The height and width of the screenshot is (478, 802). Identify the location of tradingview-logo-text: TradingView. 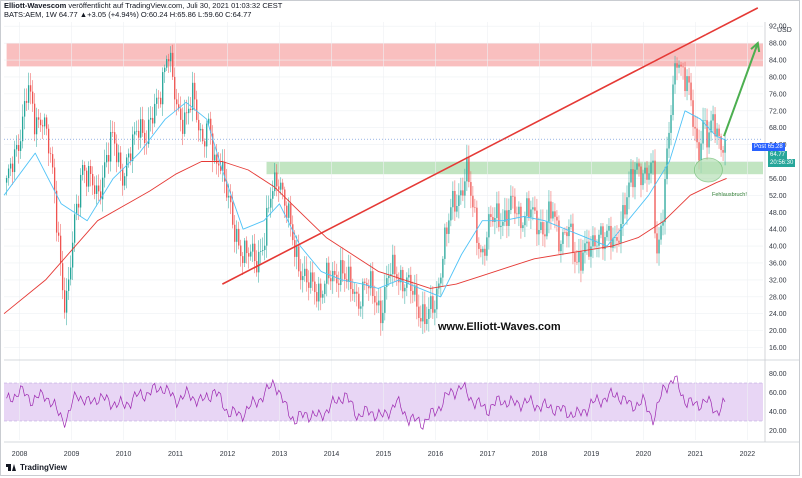
(43, 467).